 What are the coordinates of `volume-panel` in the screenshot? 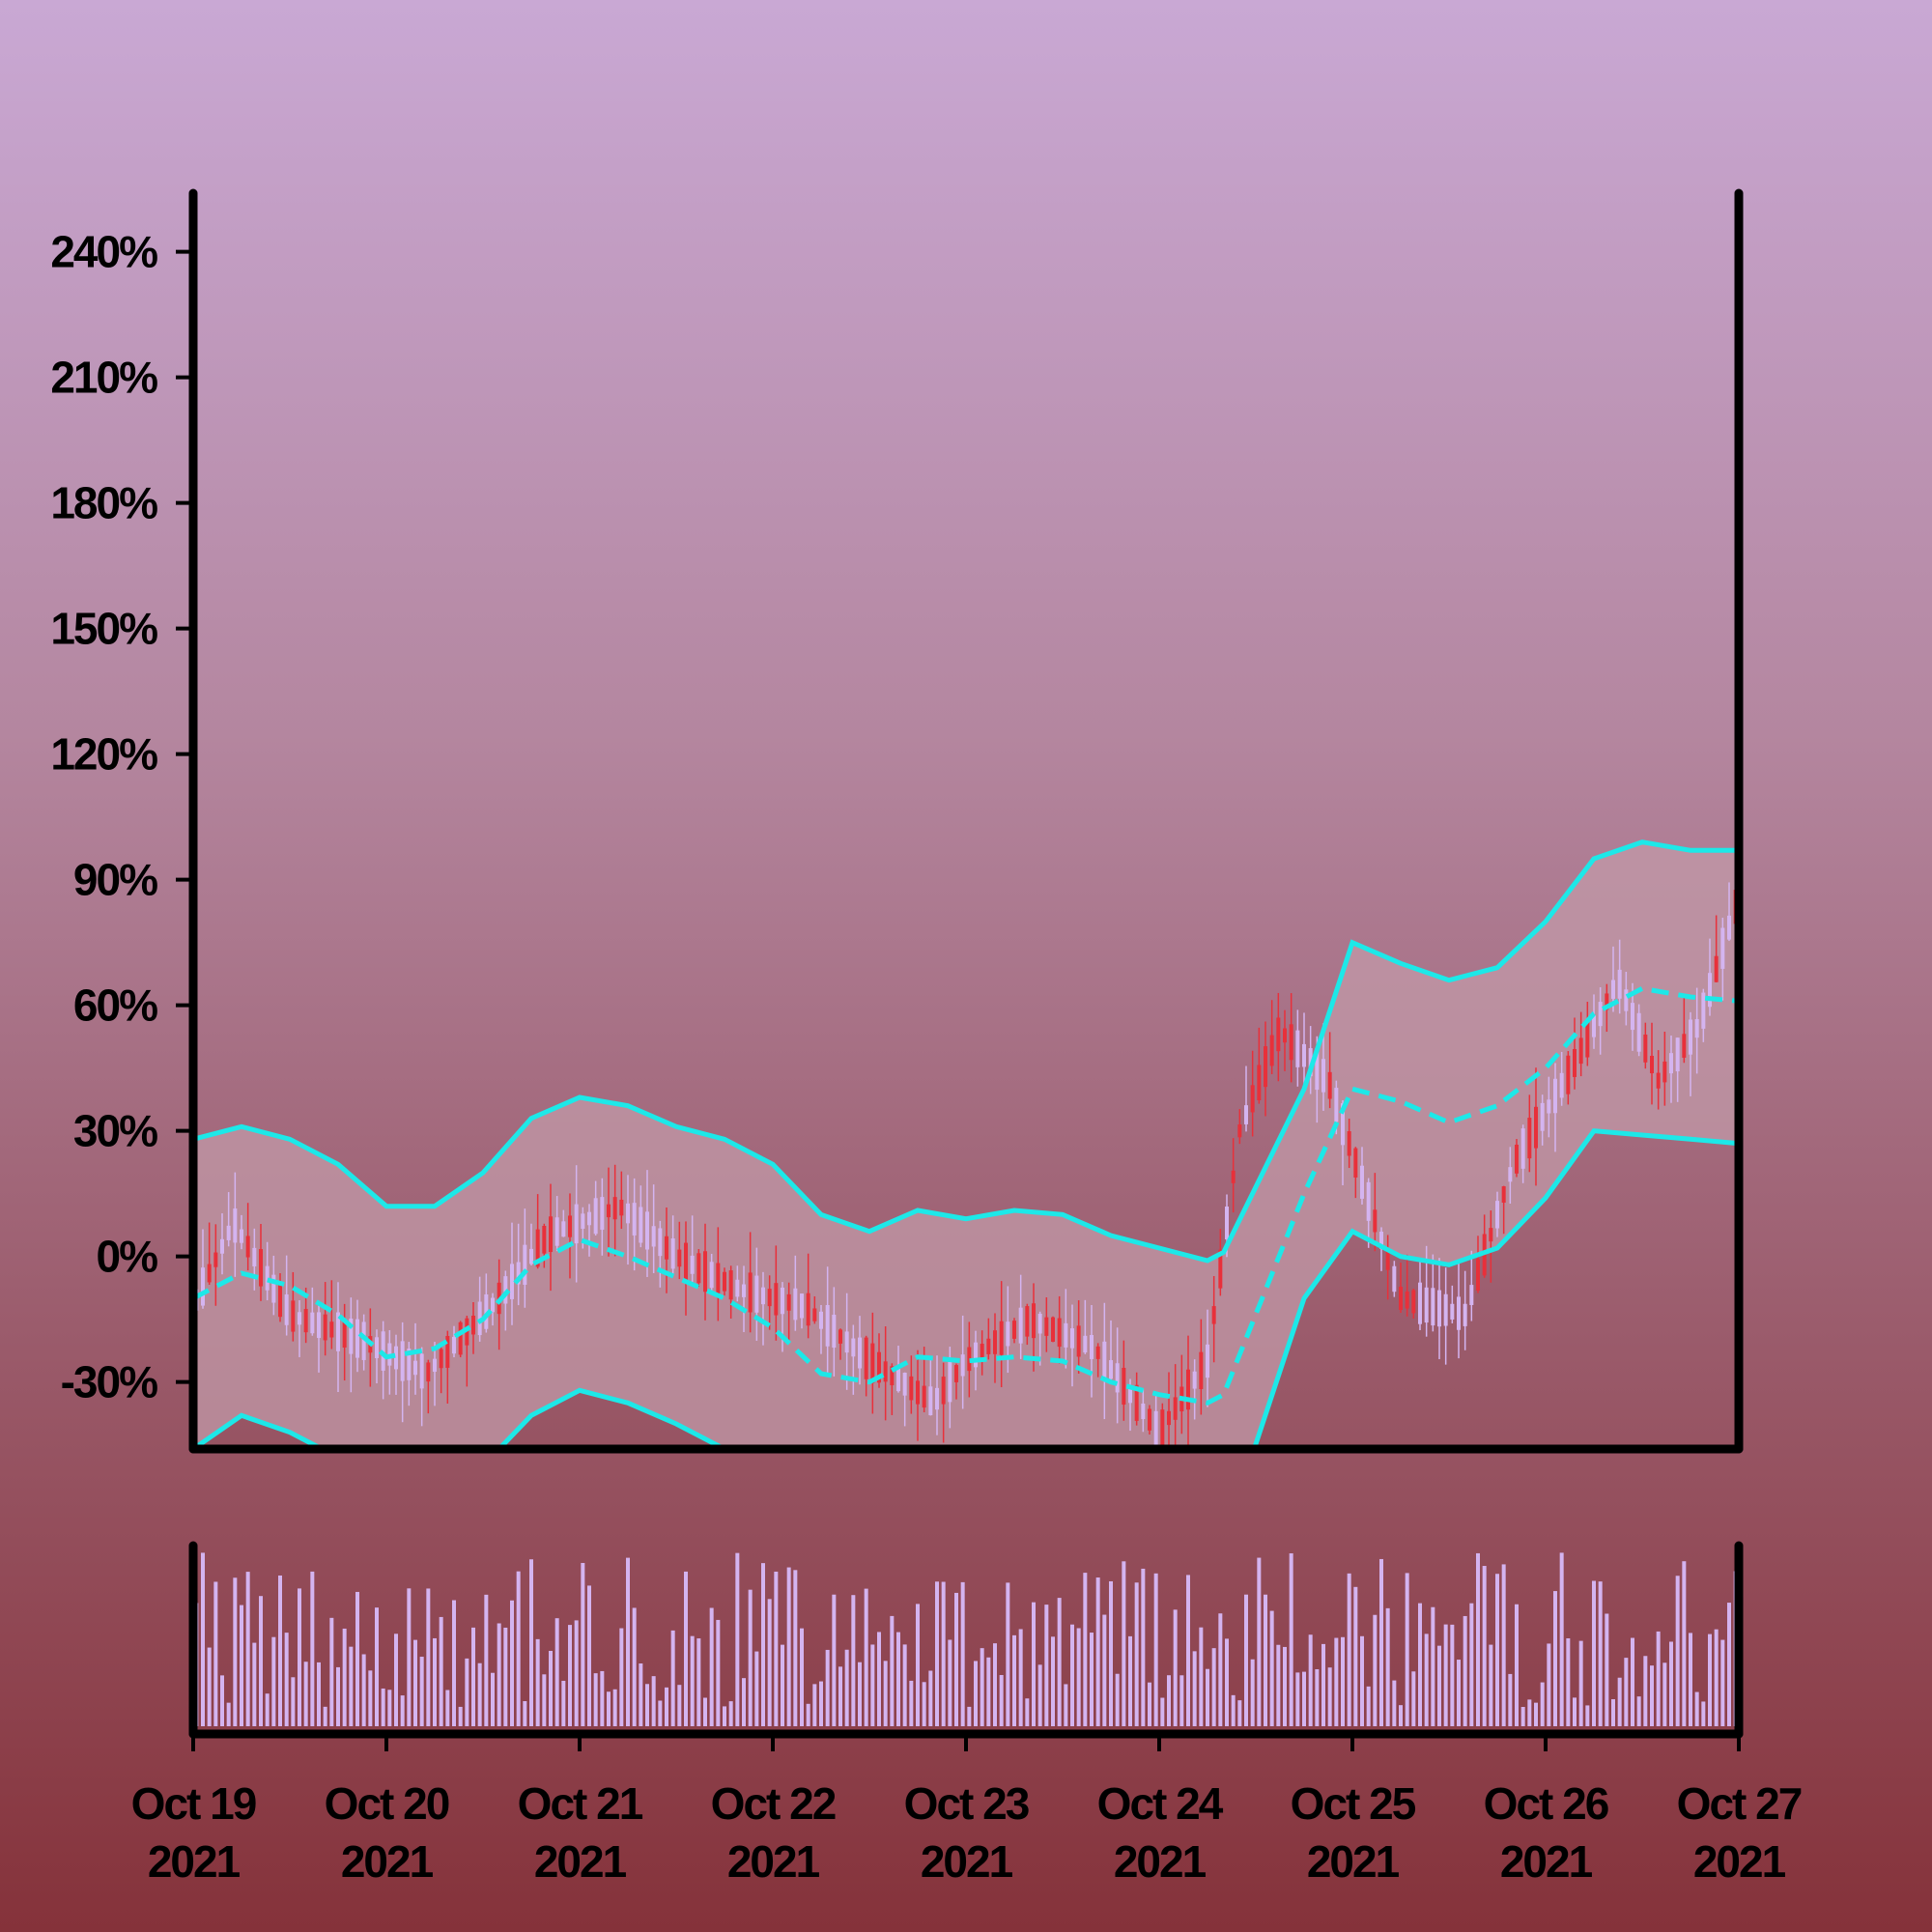 It's located at (966, 1639).